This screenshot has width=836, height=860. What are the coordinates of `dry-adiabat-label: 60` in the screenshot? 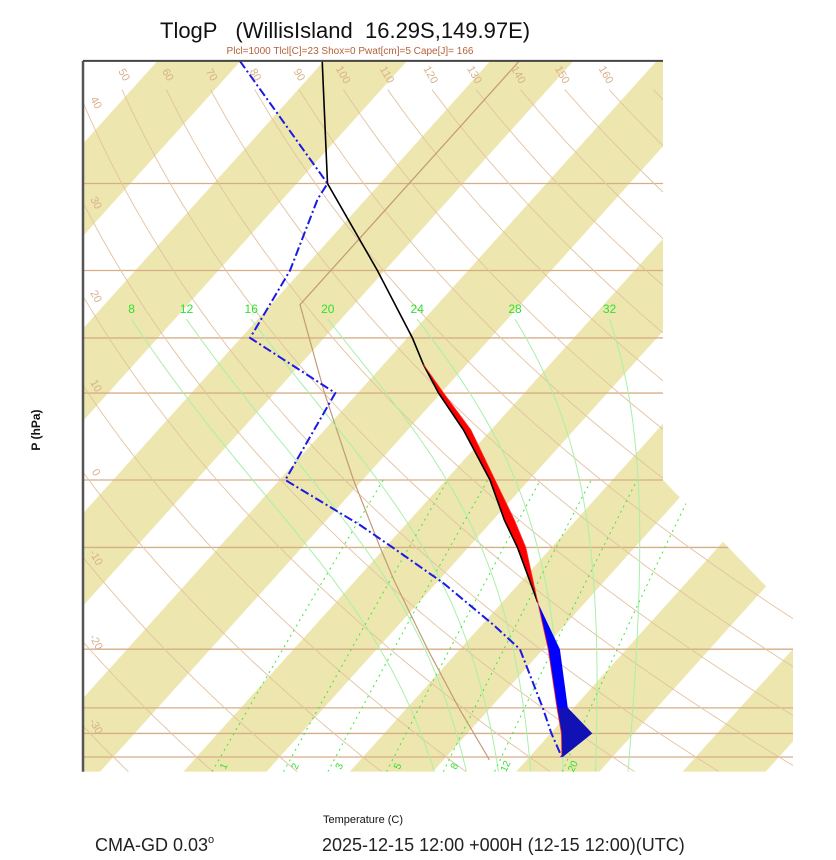 It's located at (167, 75).